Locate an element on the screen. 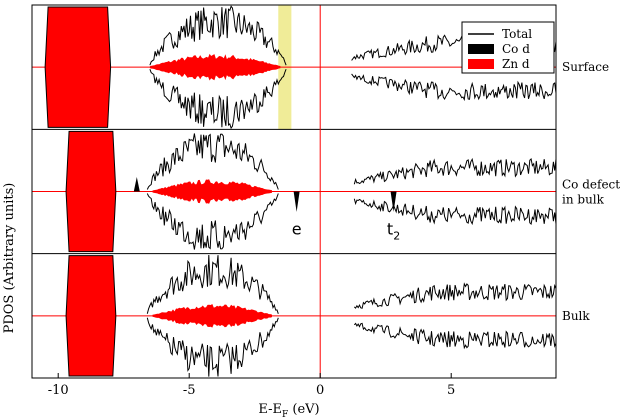  panel-label-co-defect-in-bulk: Co defect in bulk is located at coordinates (591, 192).